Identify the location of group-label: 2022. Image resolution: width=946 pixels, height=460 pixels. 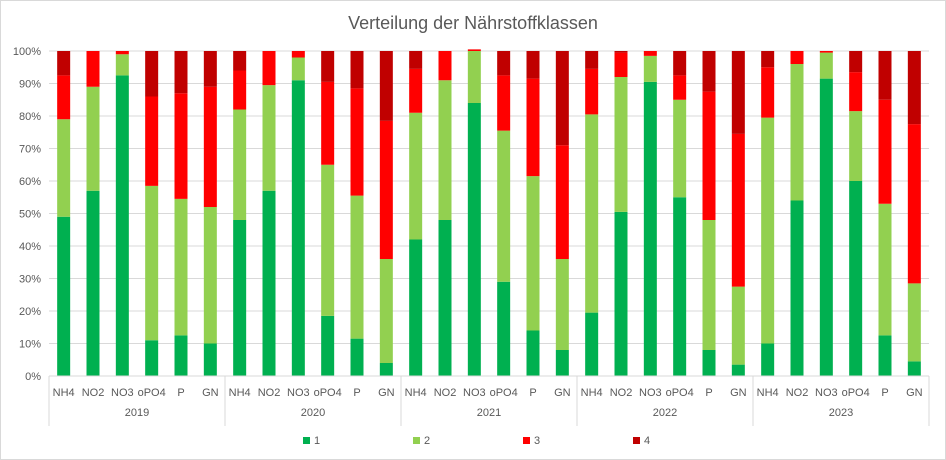
(665, 413).